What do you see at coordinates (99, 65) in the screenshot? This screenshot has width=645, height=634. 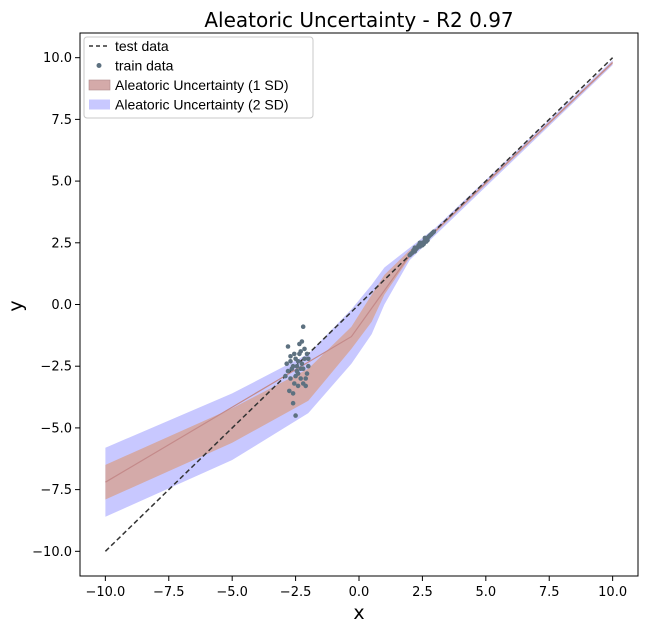 I see `legend-swatch-train-data` at bounding box center [99, 65].